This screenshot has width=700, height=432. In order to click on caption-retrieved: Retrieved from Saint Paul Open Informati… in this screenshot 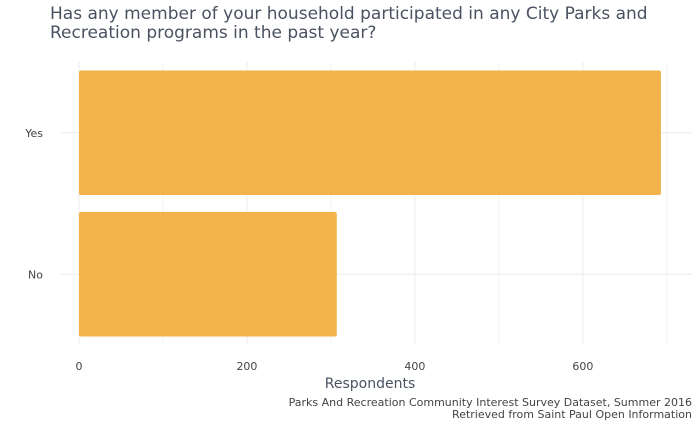, I will do `click(572, 414)`.